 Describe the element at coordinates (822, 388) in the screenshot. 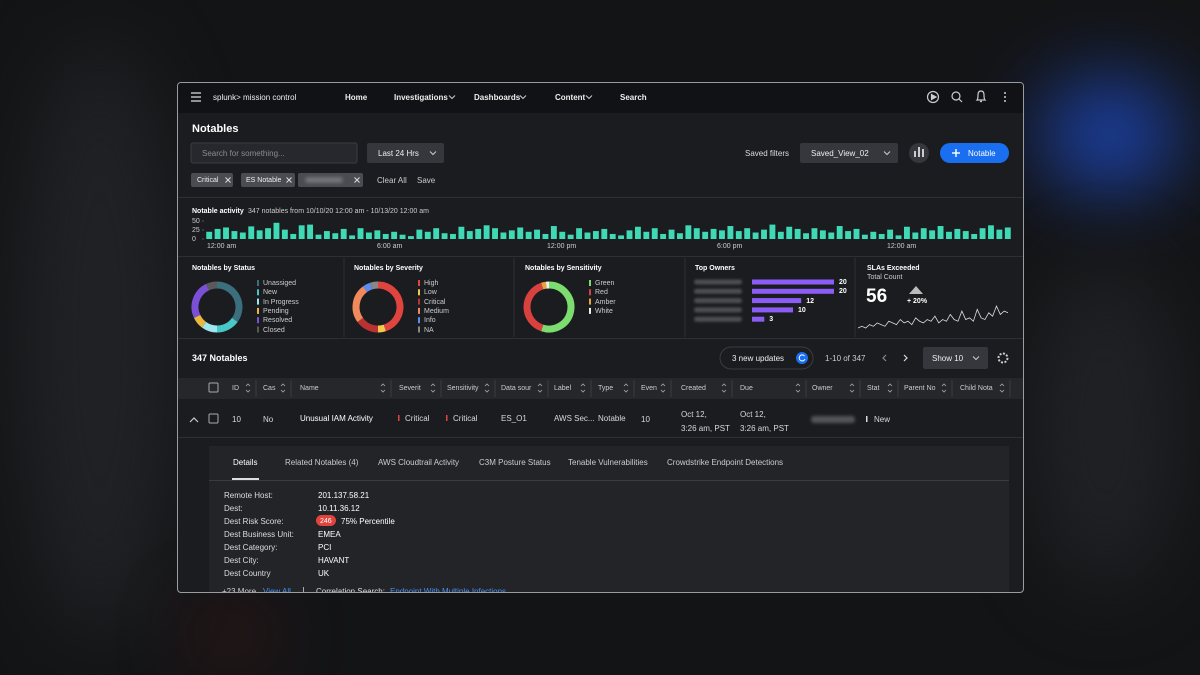

I see `column-header: Owner` at that location.